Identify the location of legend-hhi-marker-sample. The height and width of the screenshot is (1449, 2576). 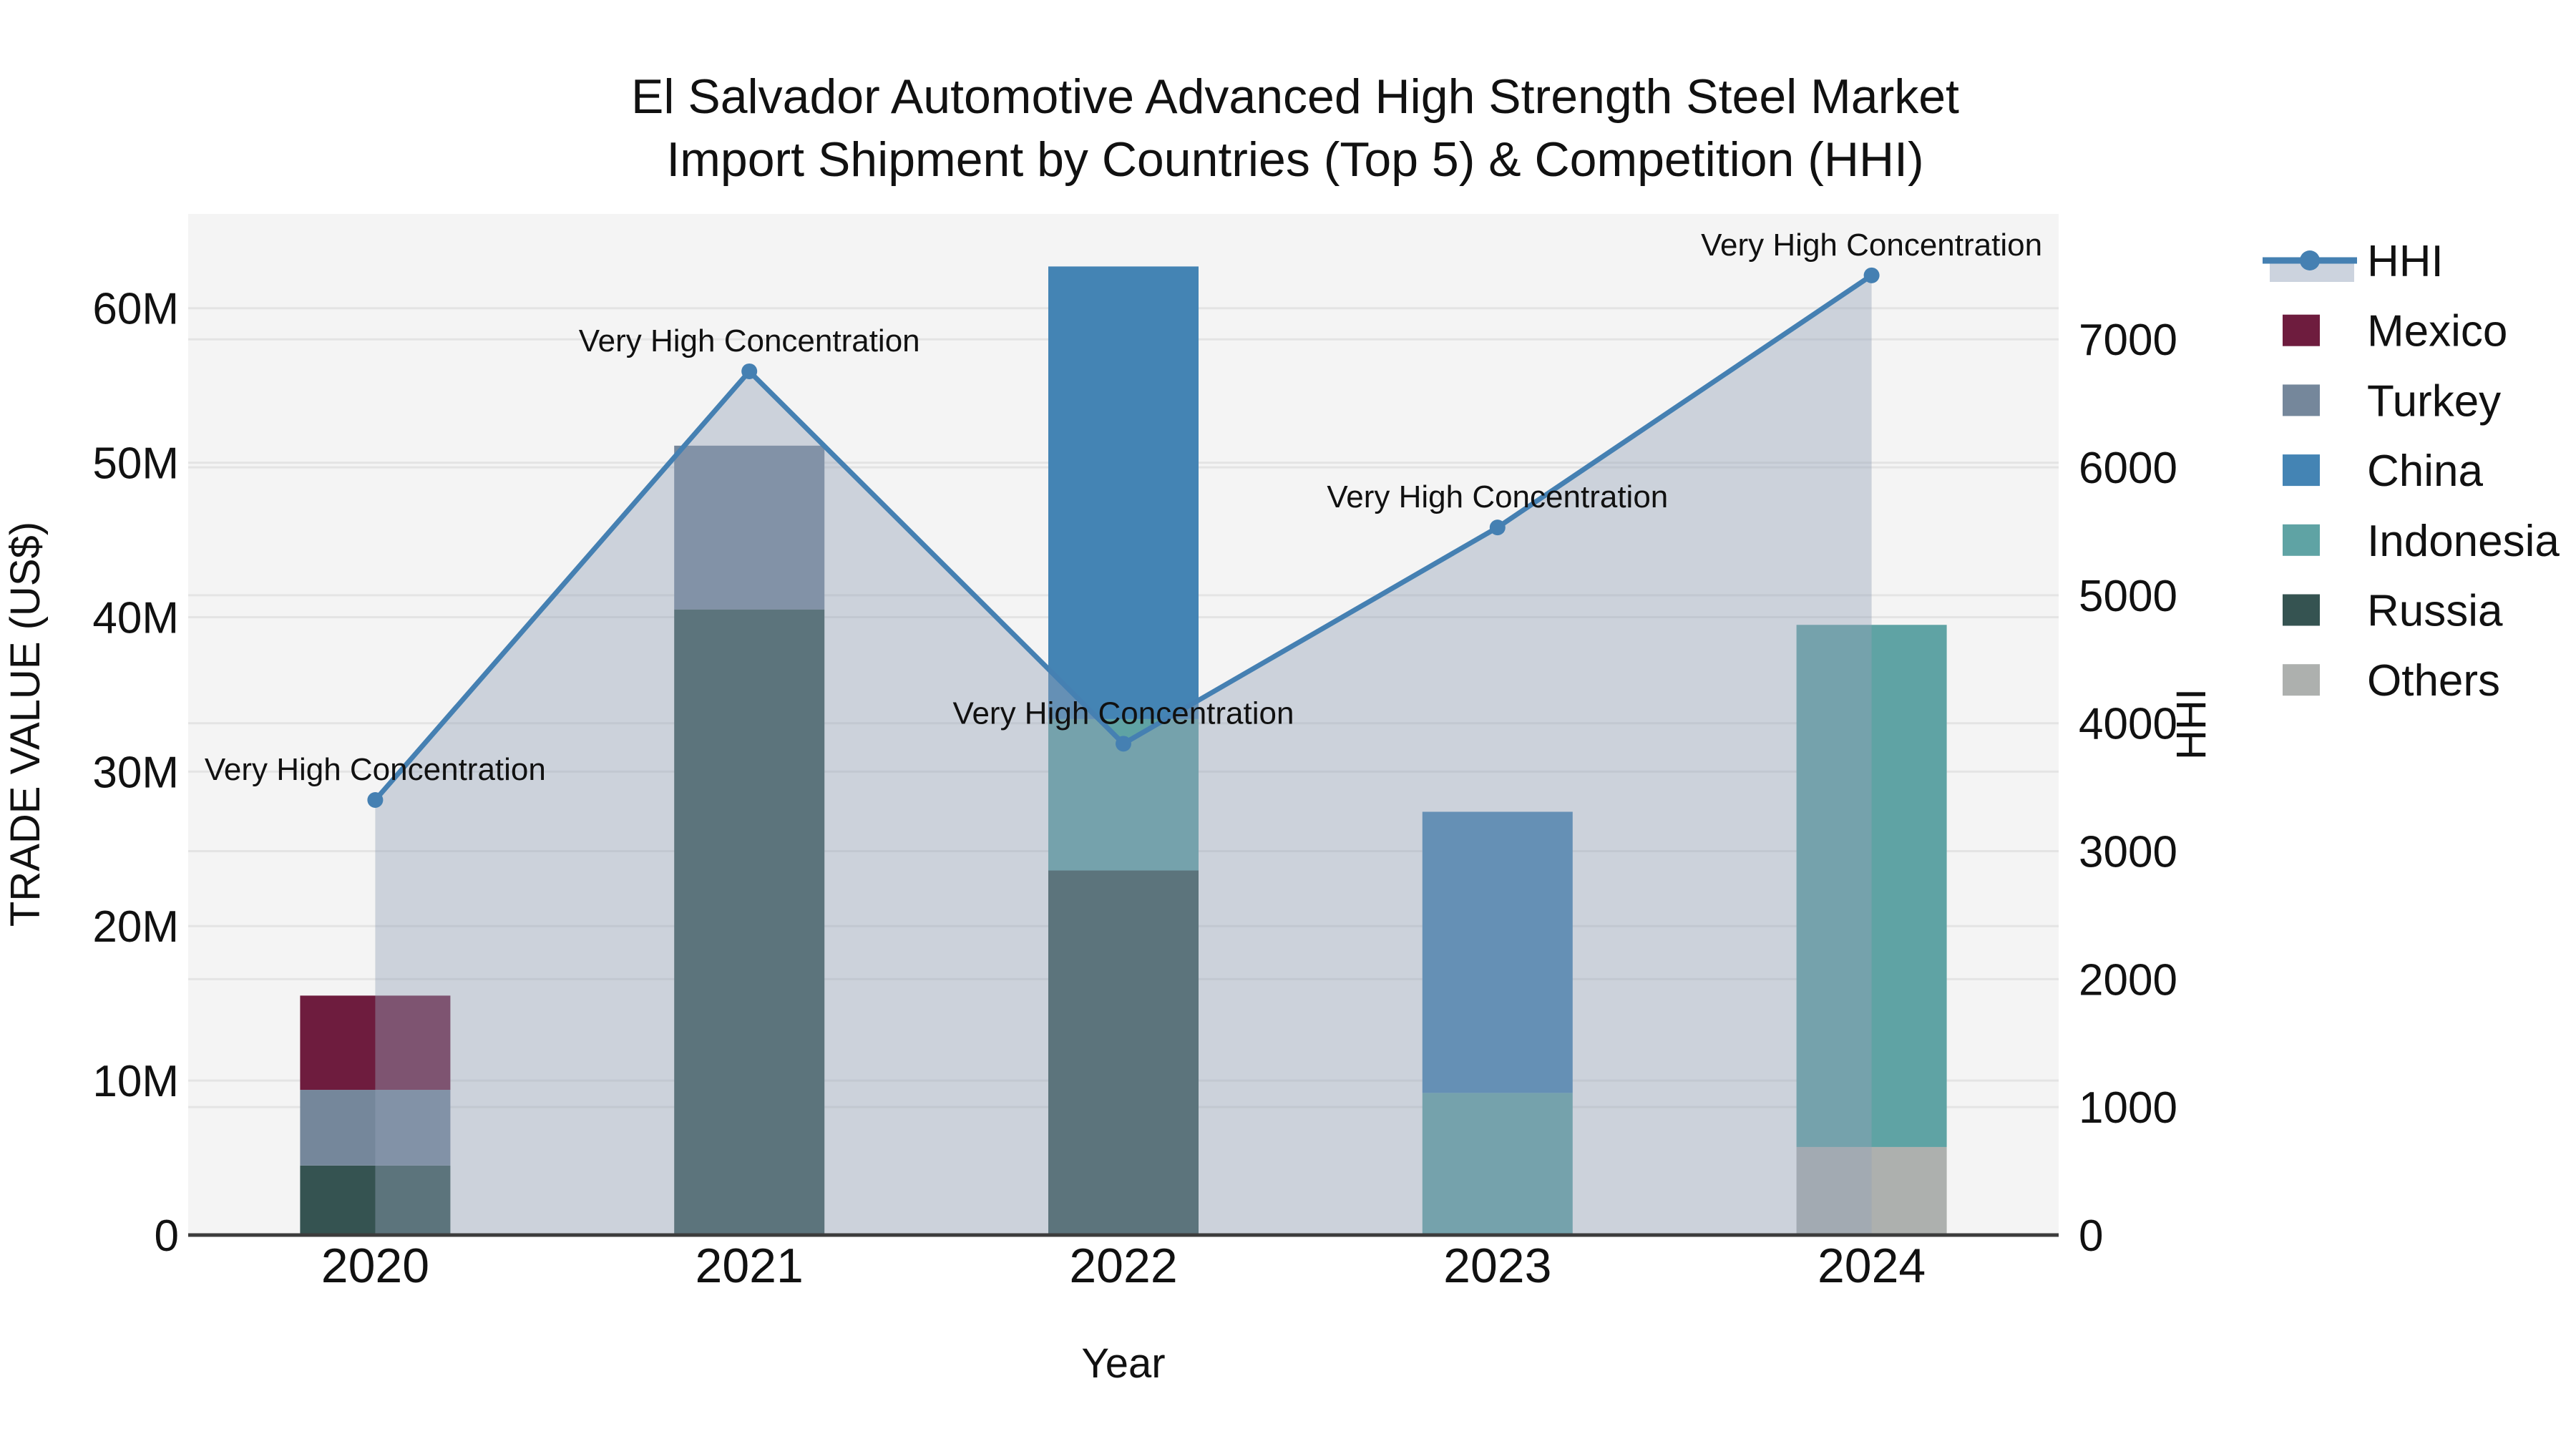
(2310, 260).